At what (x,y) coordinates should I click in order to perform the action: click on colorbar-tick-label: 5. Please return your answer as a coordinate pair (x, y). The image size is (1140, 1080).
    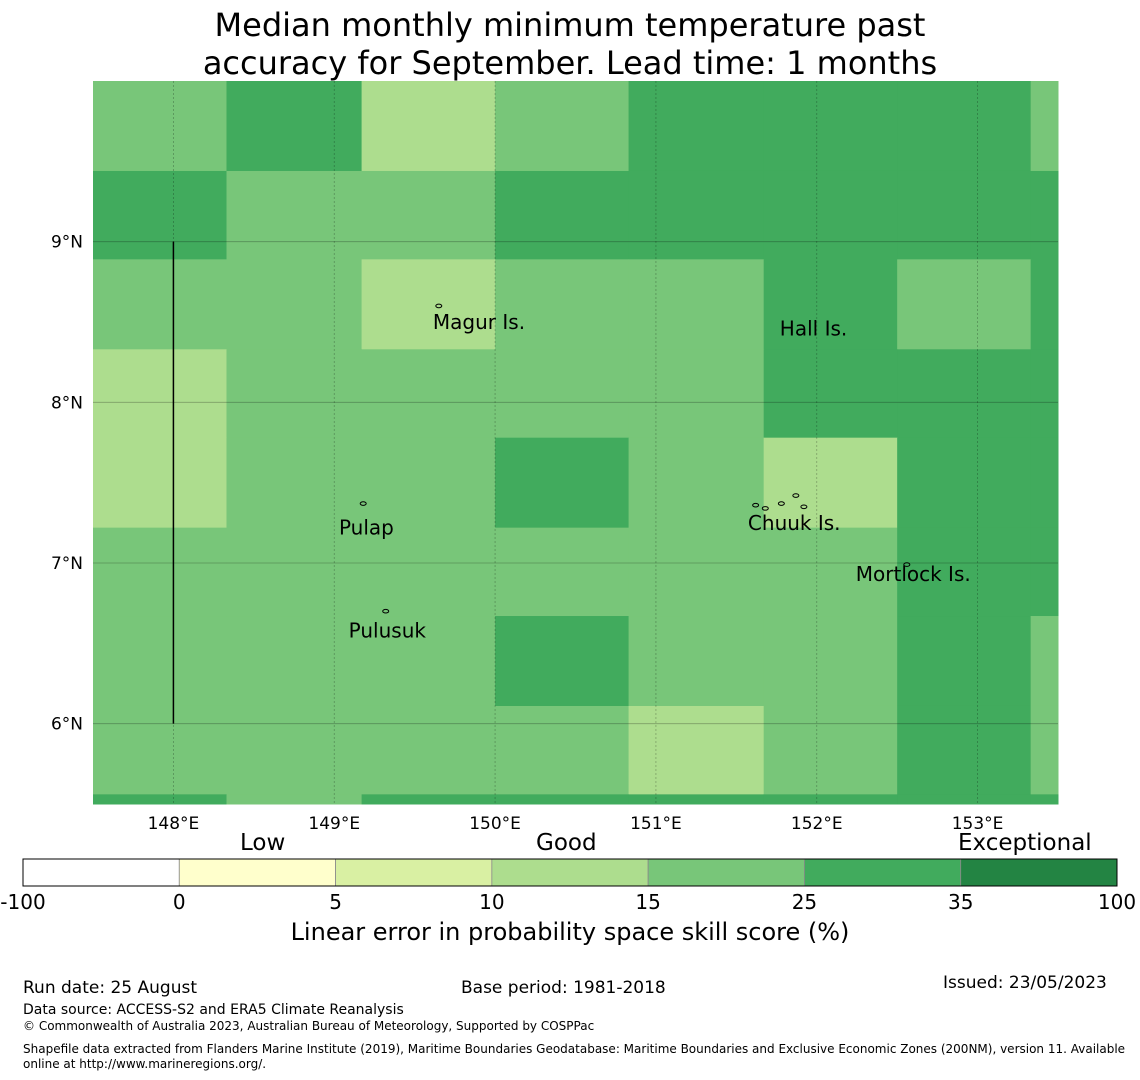
    Looking at the image, I should click on (335, 902).